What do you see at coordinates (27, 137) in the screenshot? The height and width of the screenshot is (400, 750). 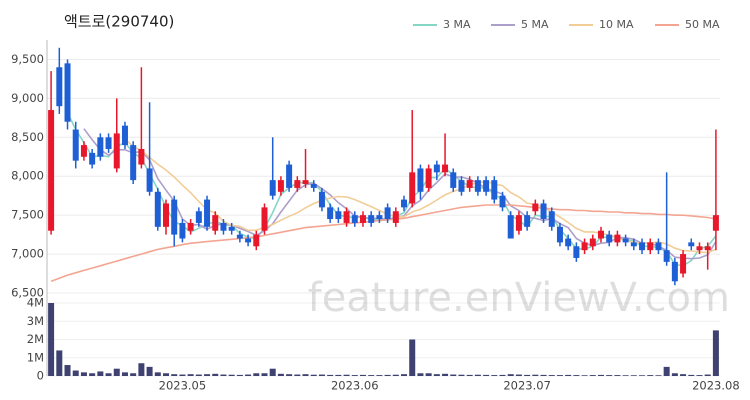 I see `y-tick-label: 8,500` at bounding box center [27, 137].